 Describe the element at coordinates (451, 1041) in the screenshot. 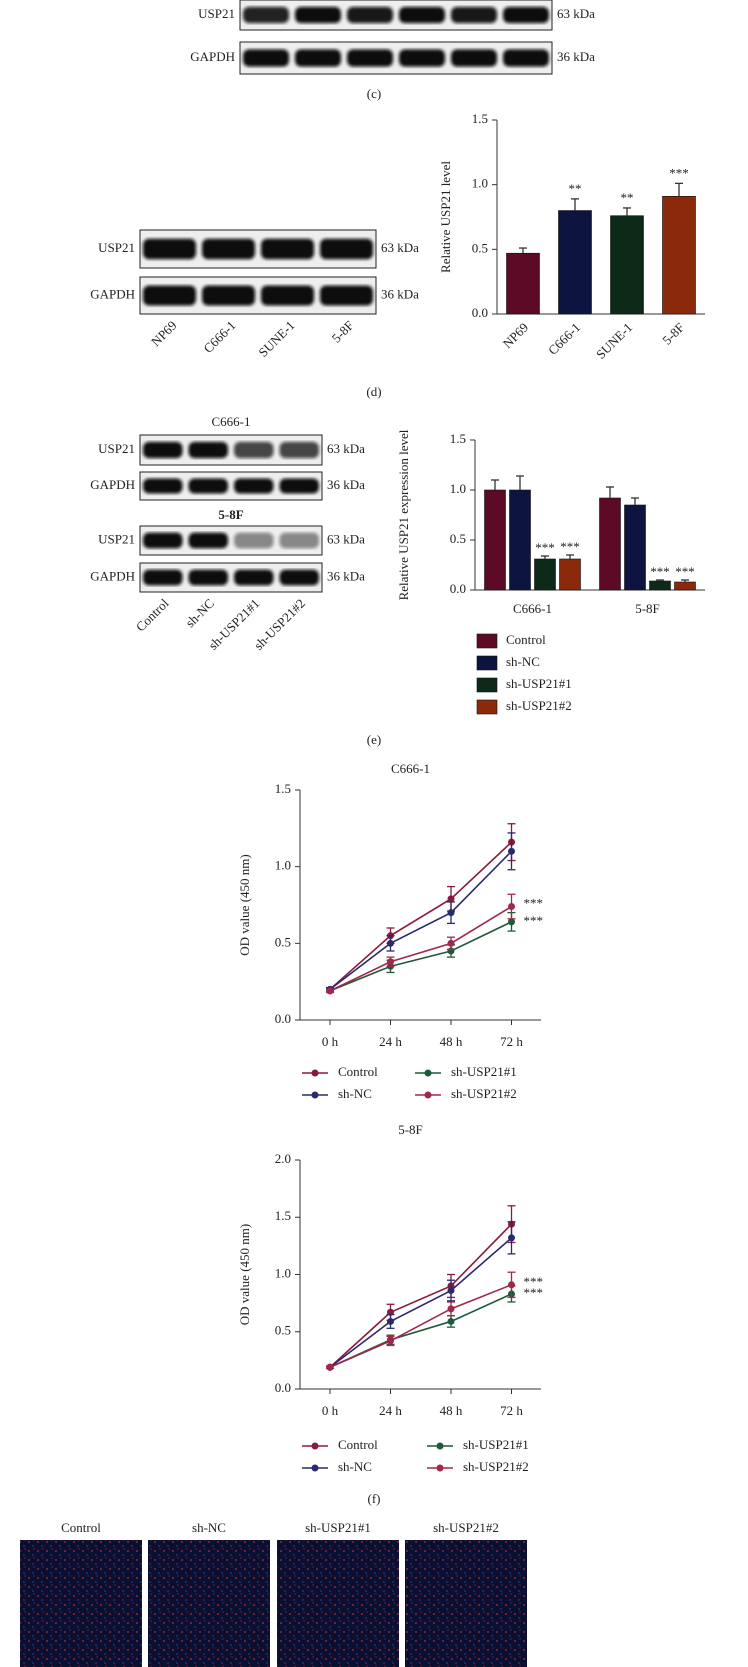

I see `x-tick-label: 48 h` at that location.